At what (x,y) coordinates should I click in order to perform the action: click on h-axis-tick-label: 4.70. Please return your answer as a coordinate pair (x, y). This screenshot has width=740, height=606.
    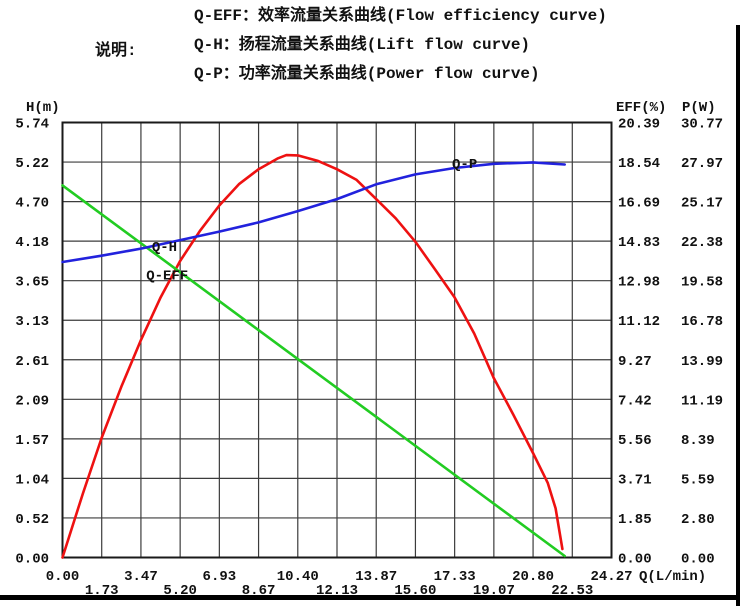
    Looking at the image, I should click on (32, 204).